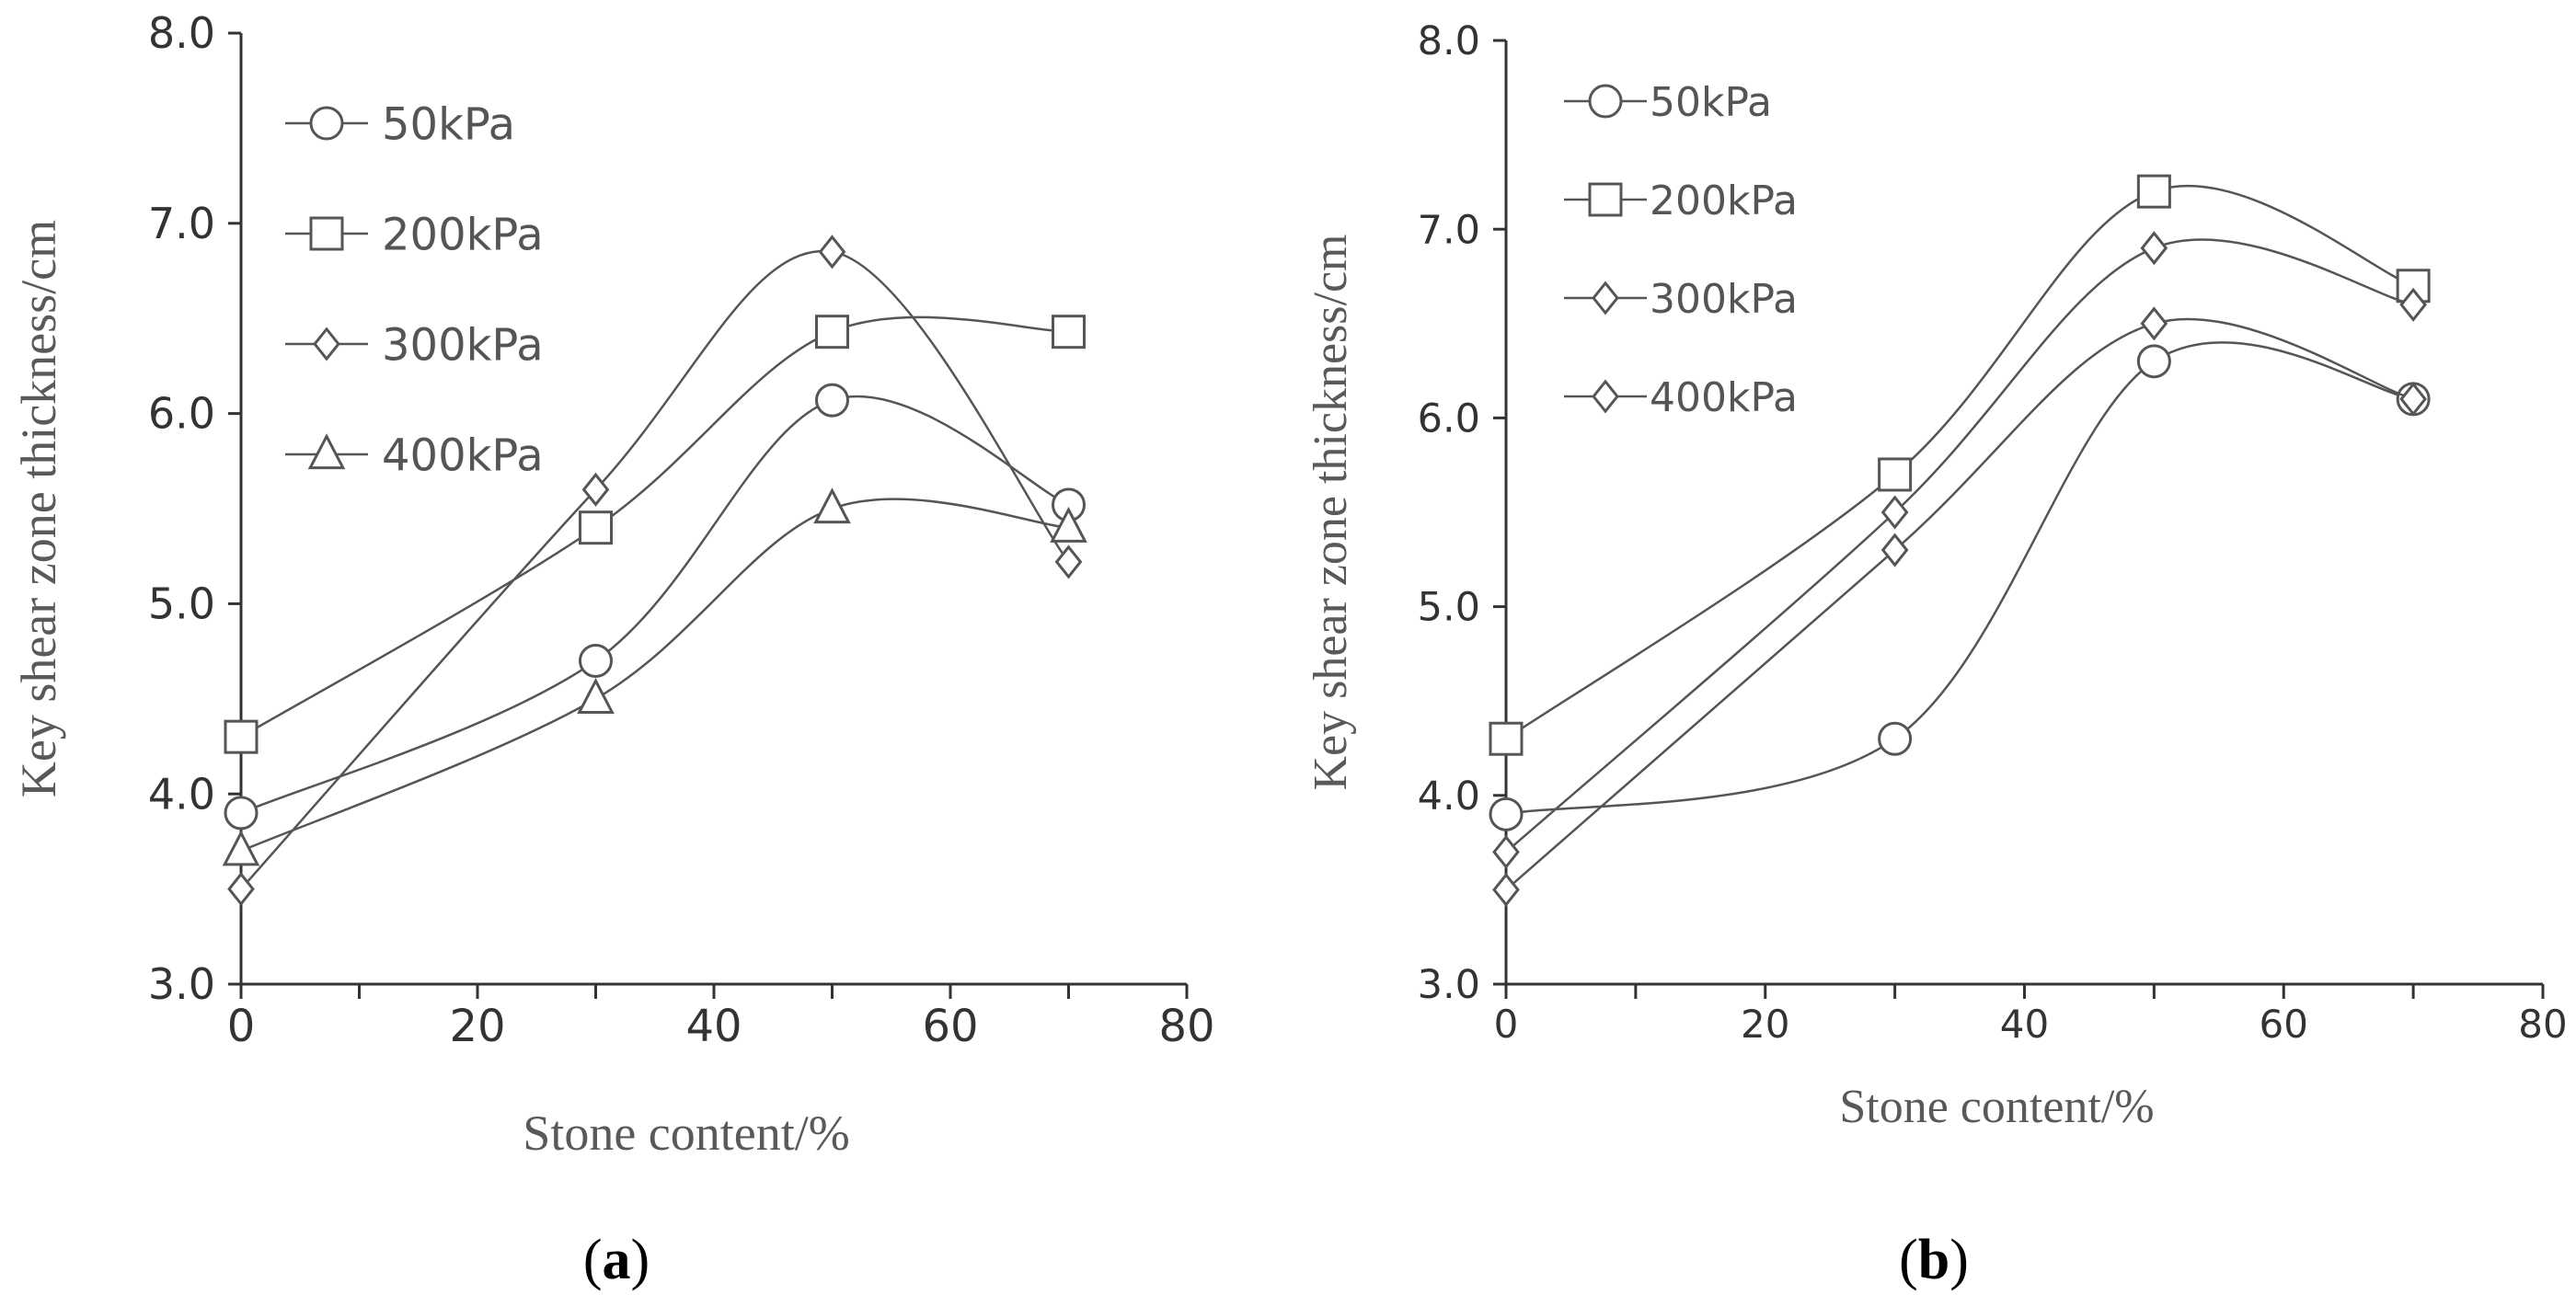 The image size is (2576, 1295). I want to click on series-200kPa, so click(655, 534).